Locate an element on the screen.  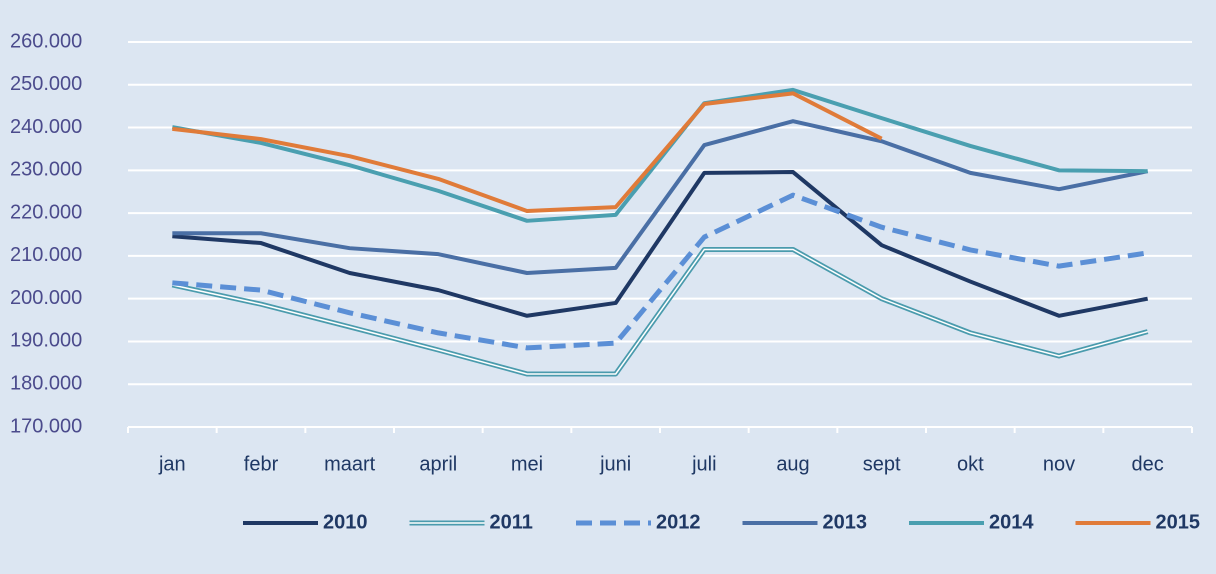
x-tick-label: juli is located at coordinates (703, 464).